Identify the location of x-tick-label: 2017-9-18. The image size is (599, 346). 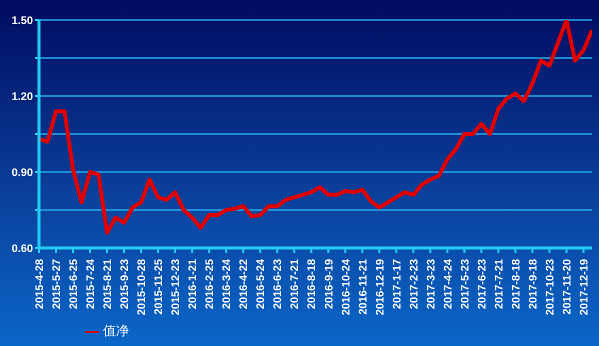
(533, 284).